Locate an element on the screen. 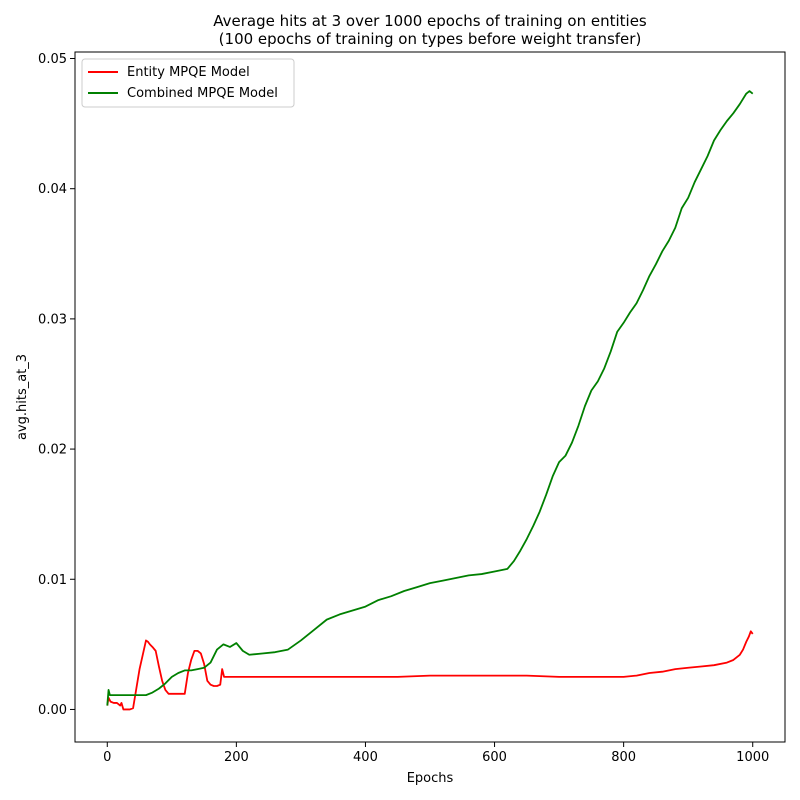 This screenshot has width=800, height=800. y-tick-label: 0.05 is located at coordinates (52, 59).